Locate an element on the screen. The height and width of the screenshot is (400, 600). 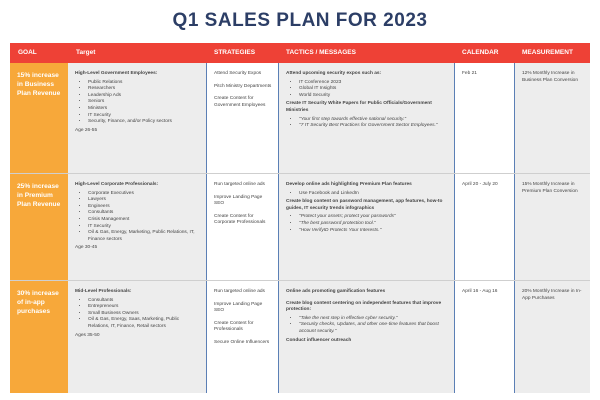
header-goal: GOAL is located at coordinates (27, 52).